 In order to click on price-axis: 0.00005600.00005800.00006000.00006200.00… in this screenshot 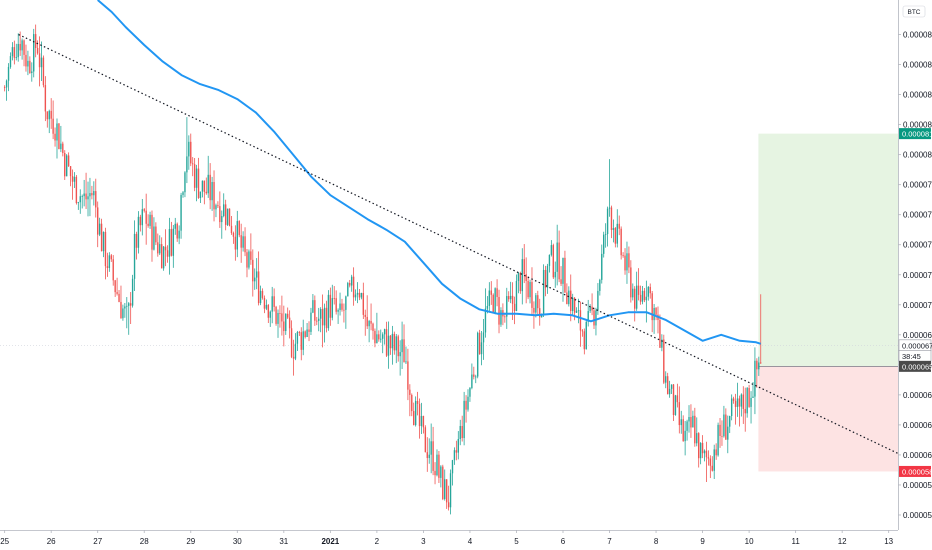, I will do `click(915, 275)`.